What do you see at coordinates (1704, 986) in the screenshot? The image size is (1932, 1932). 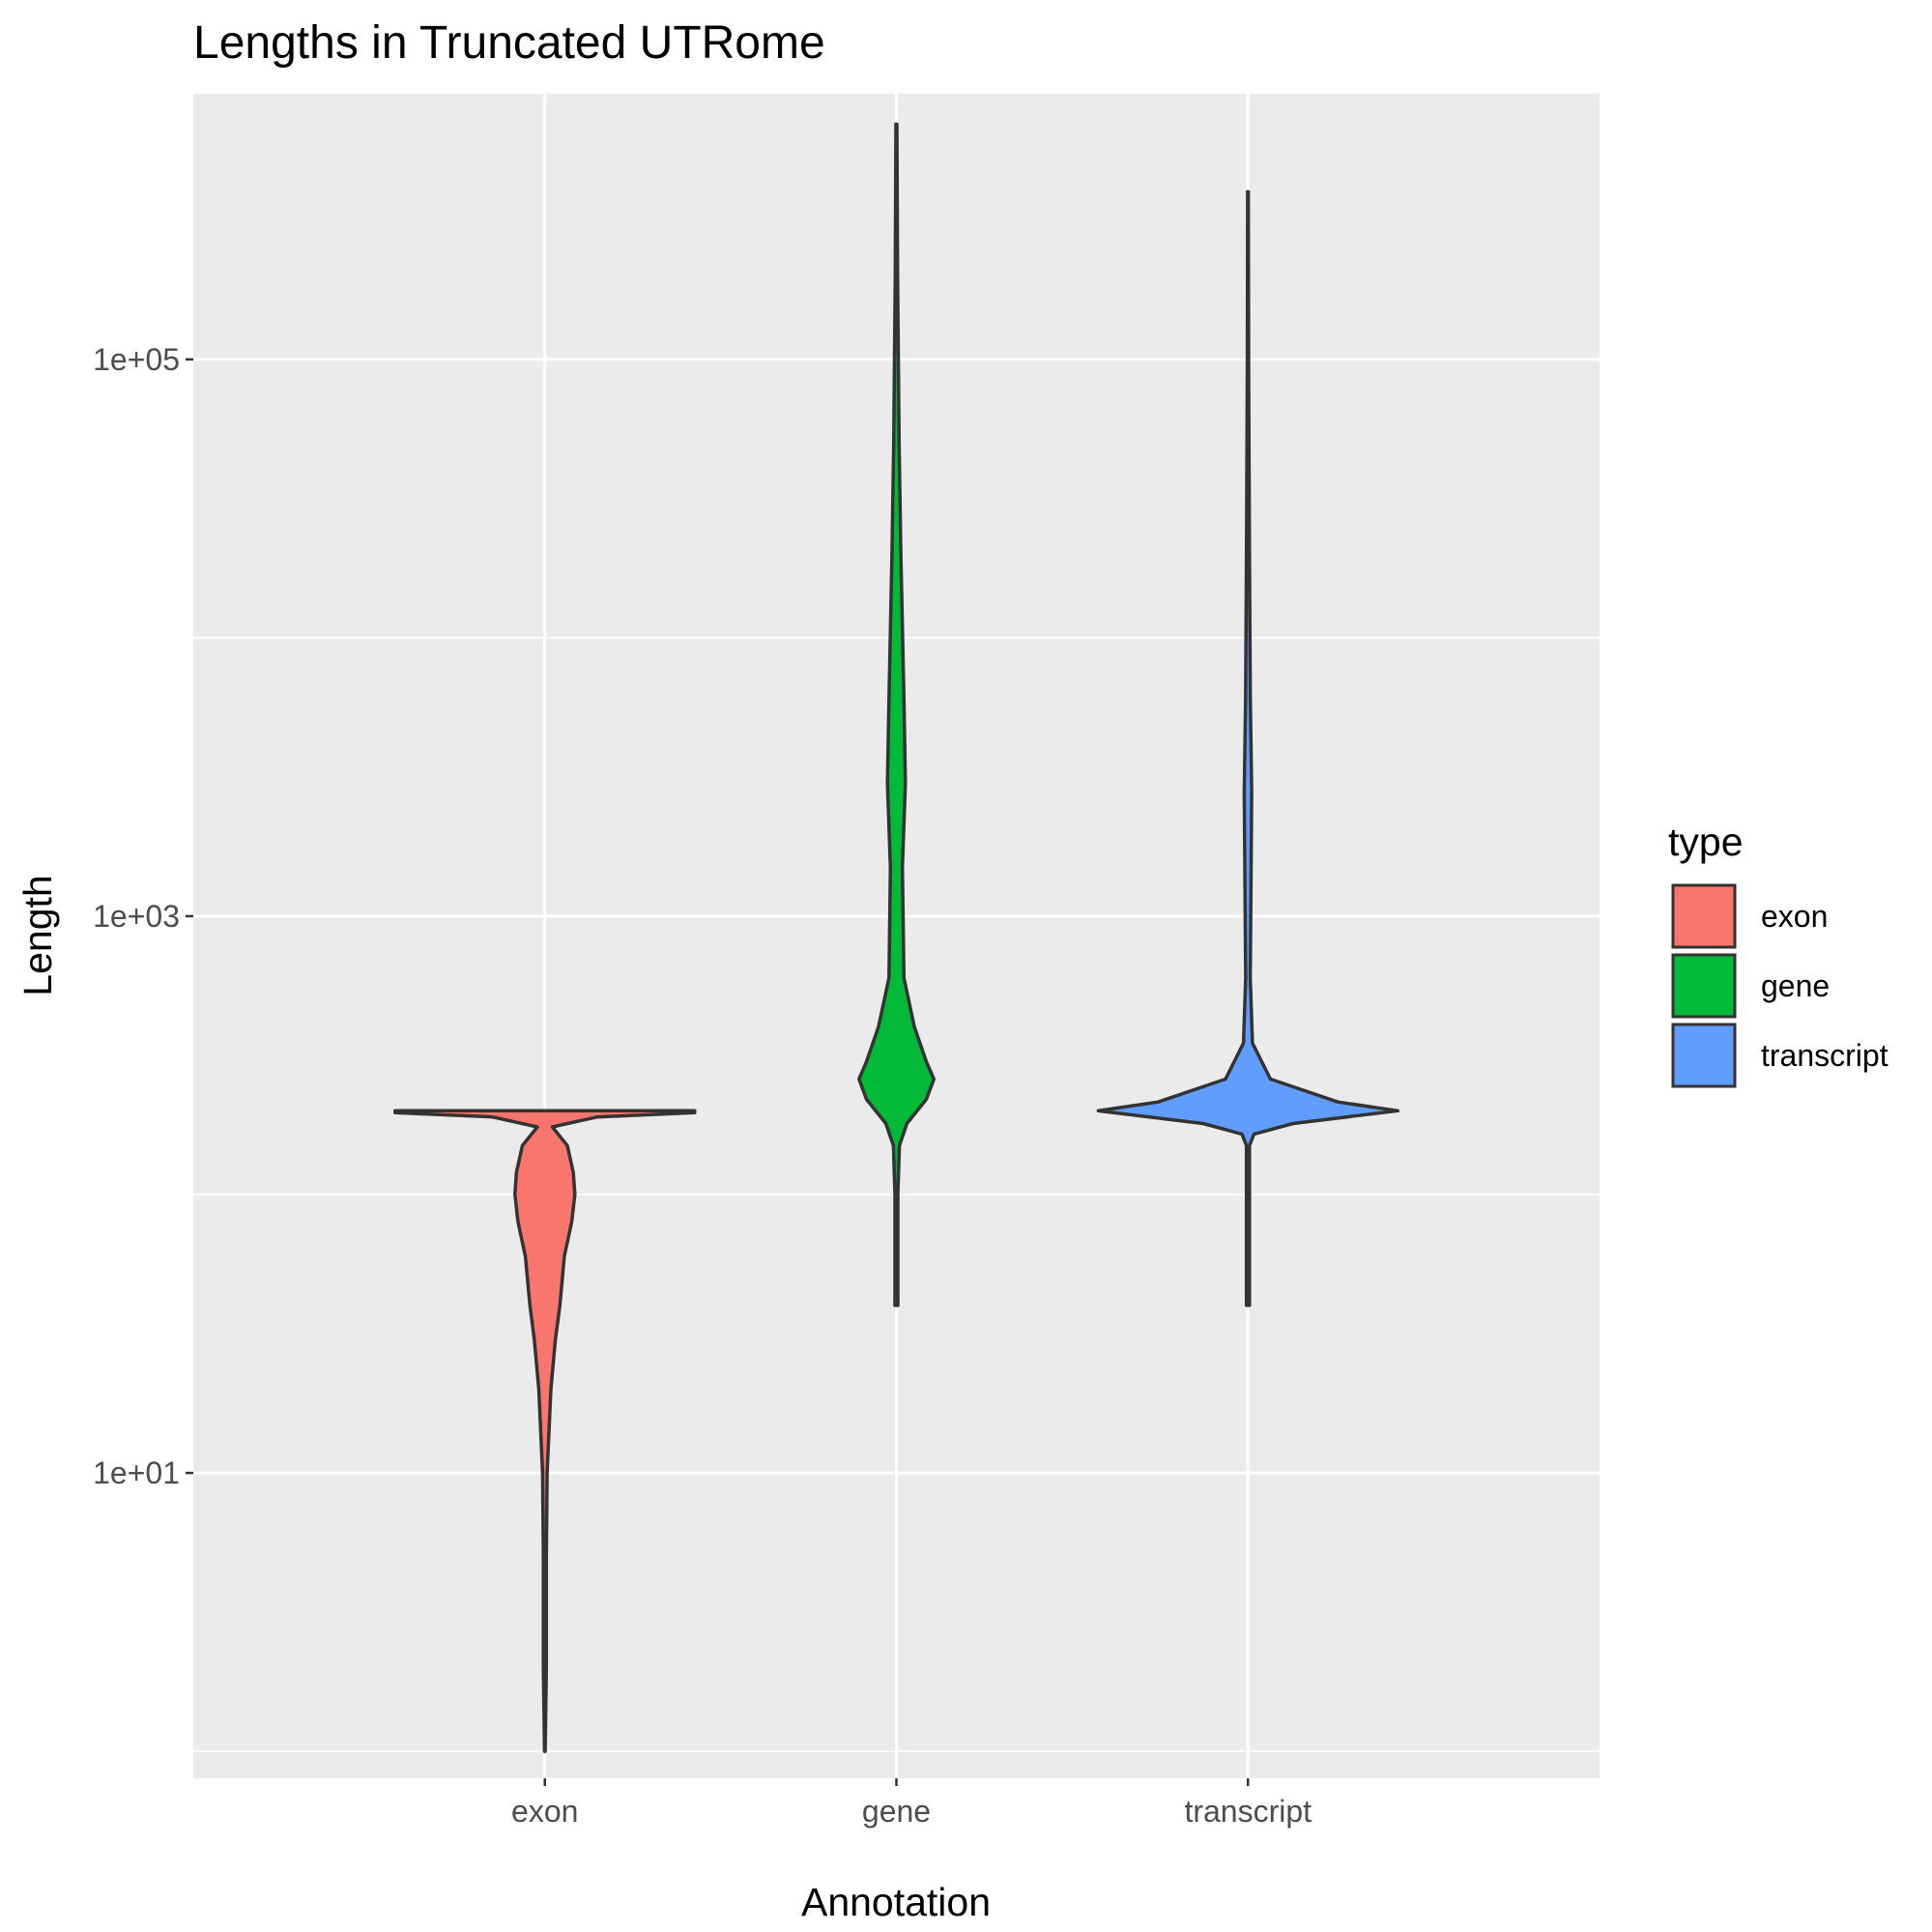 I see `legend-swatch-gene` at bounding box center [1704, 986].